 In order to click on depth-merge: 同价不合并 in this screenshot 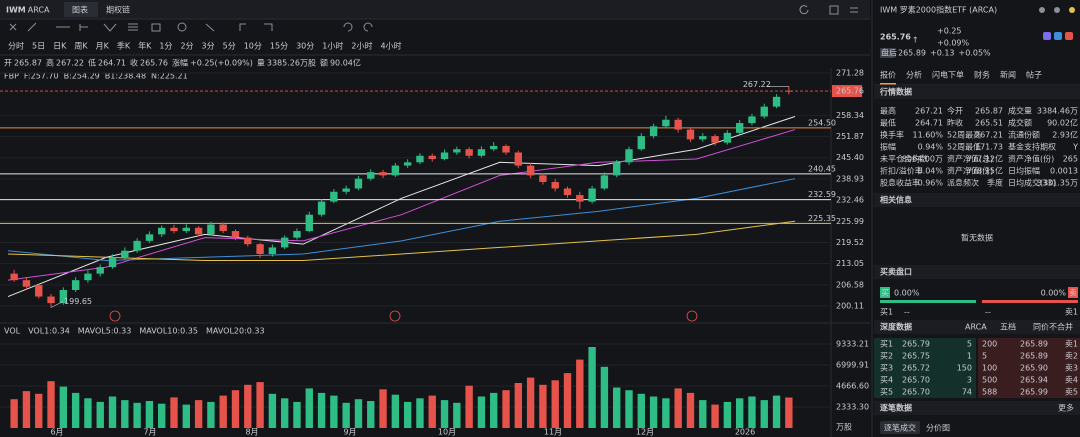, I will do `click(1053, 327)`.